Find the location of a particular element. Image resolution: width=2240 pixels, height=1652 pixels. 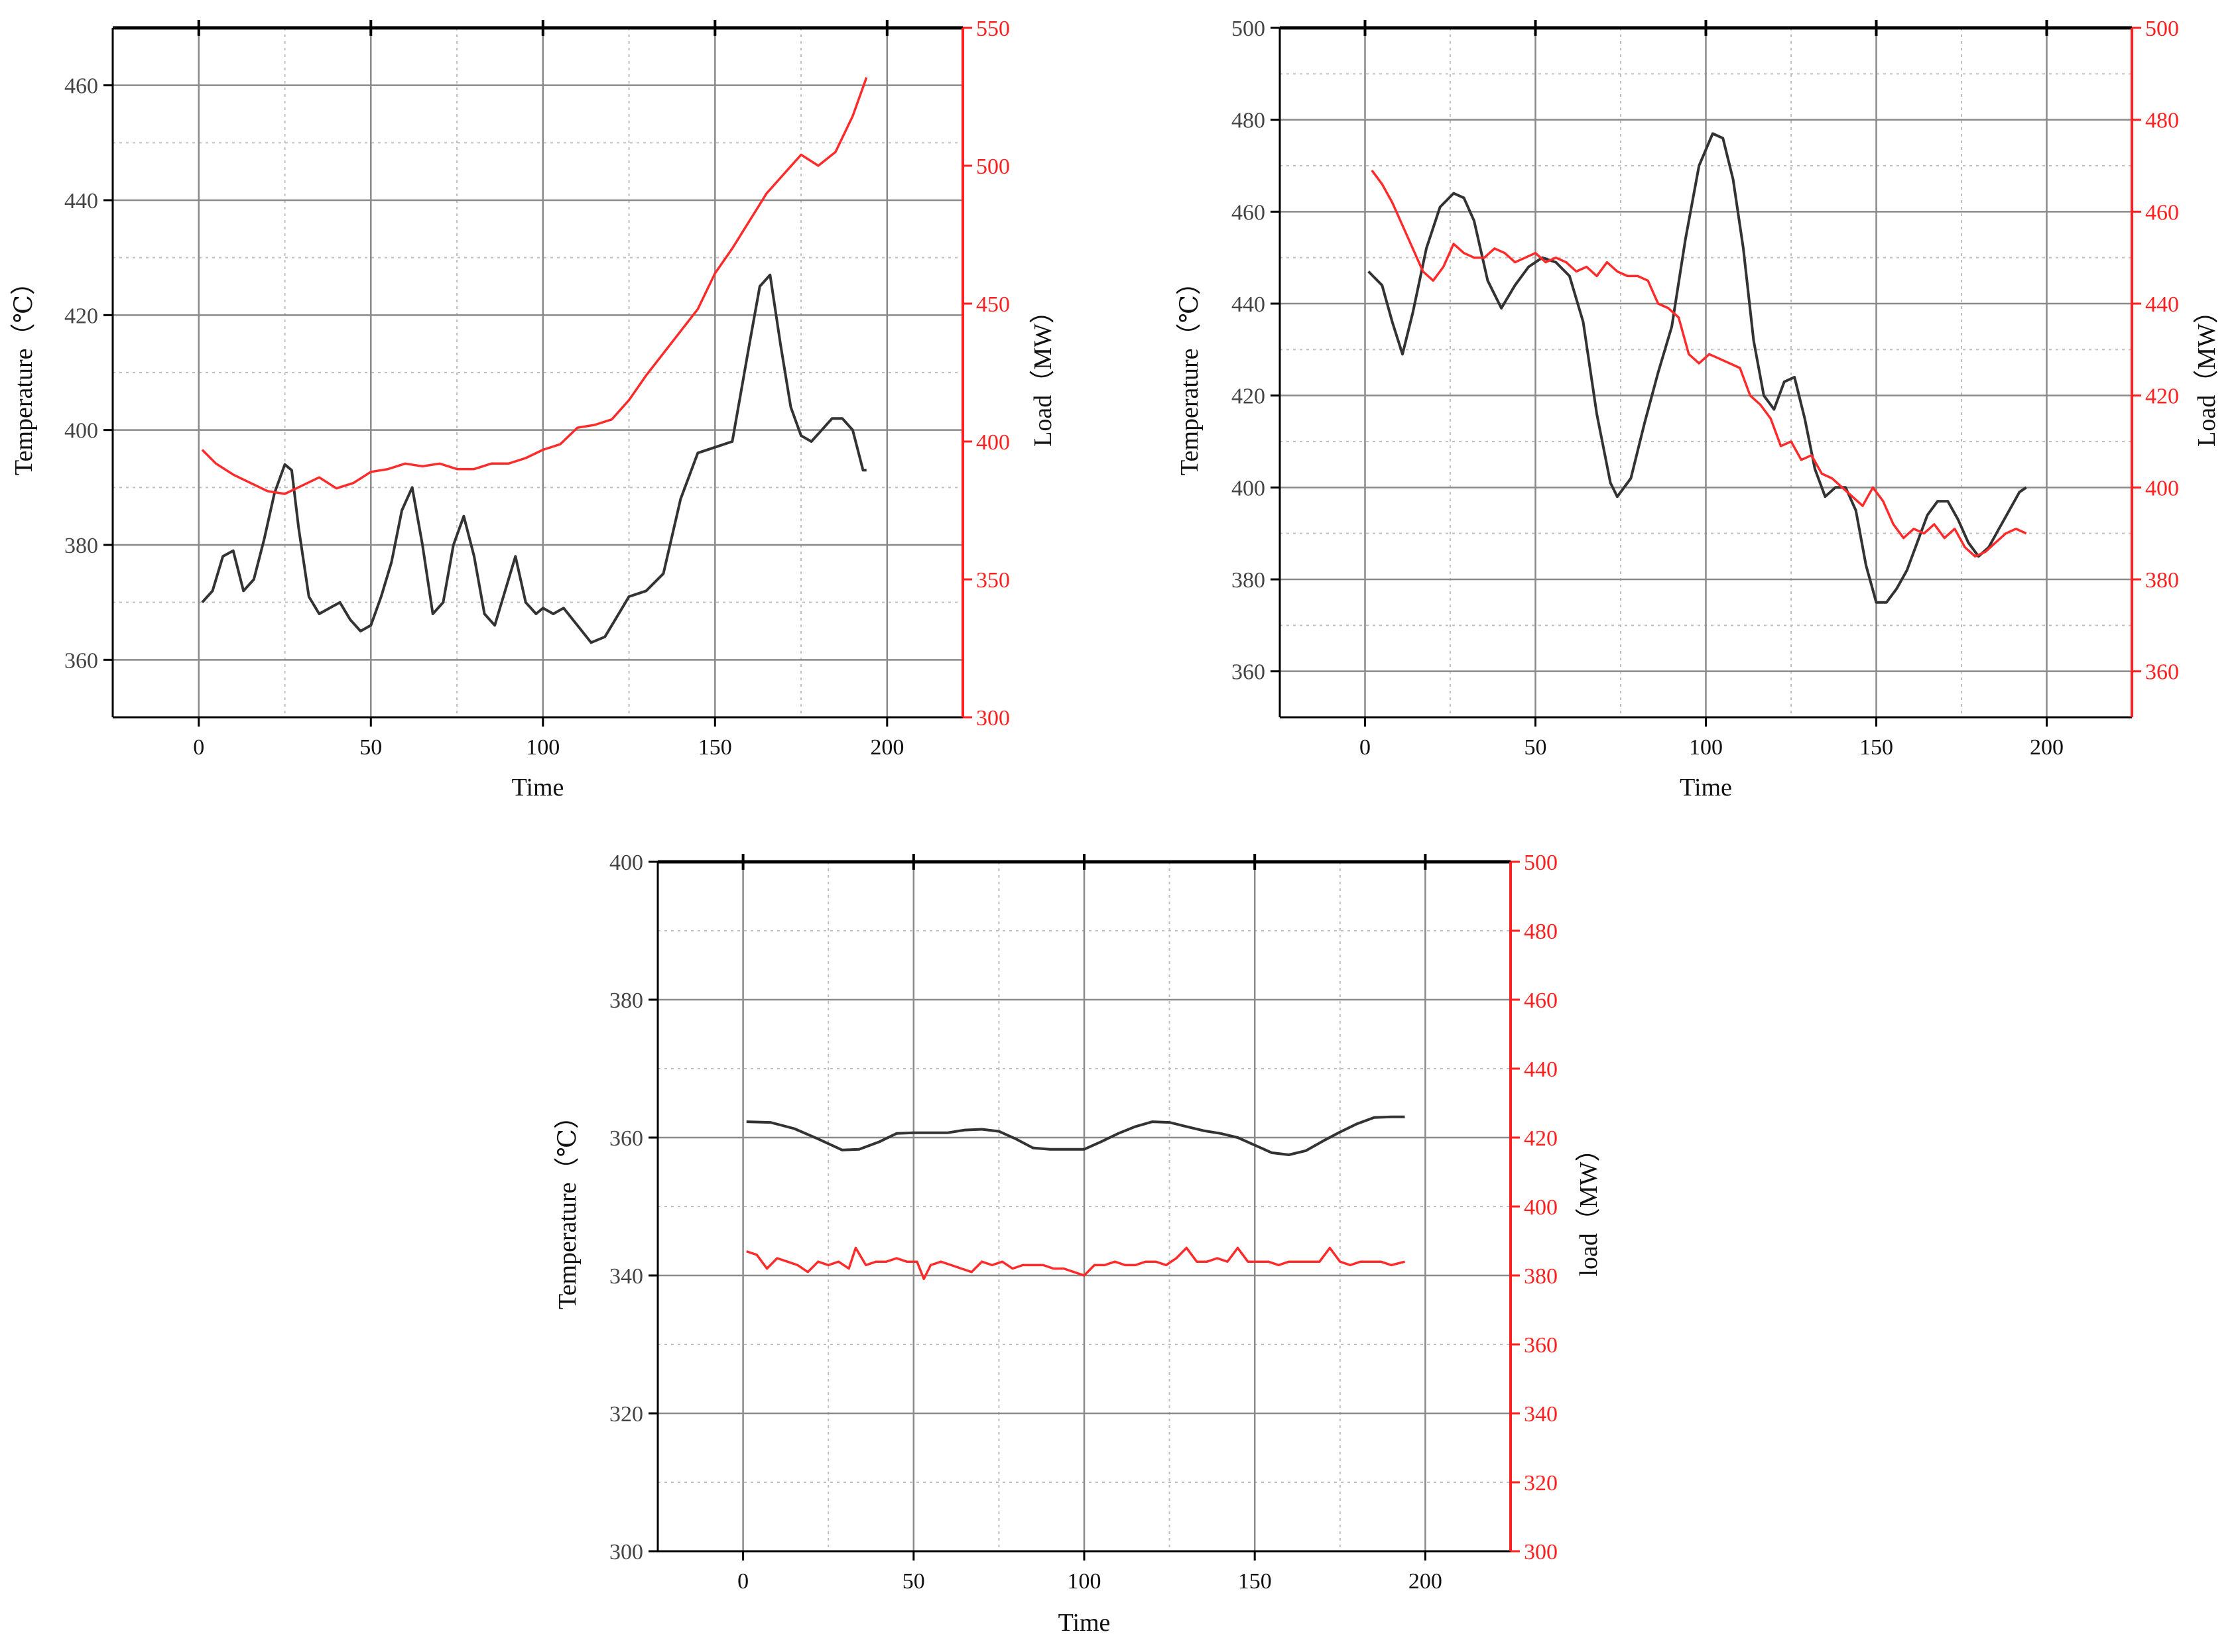

left-tick-label: 500 is located at coordinates (1248, 29).